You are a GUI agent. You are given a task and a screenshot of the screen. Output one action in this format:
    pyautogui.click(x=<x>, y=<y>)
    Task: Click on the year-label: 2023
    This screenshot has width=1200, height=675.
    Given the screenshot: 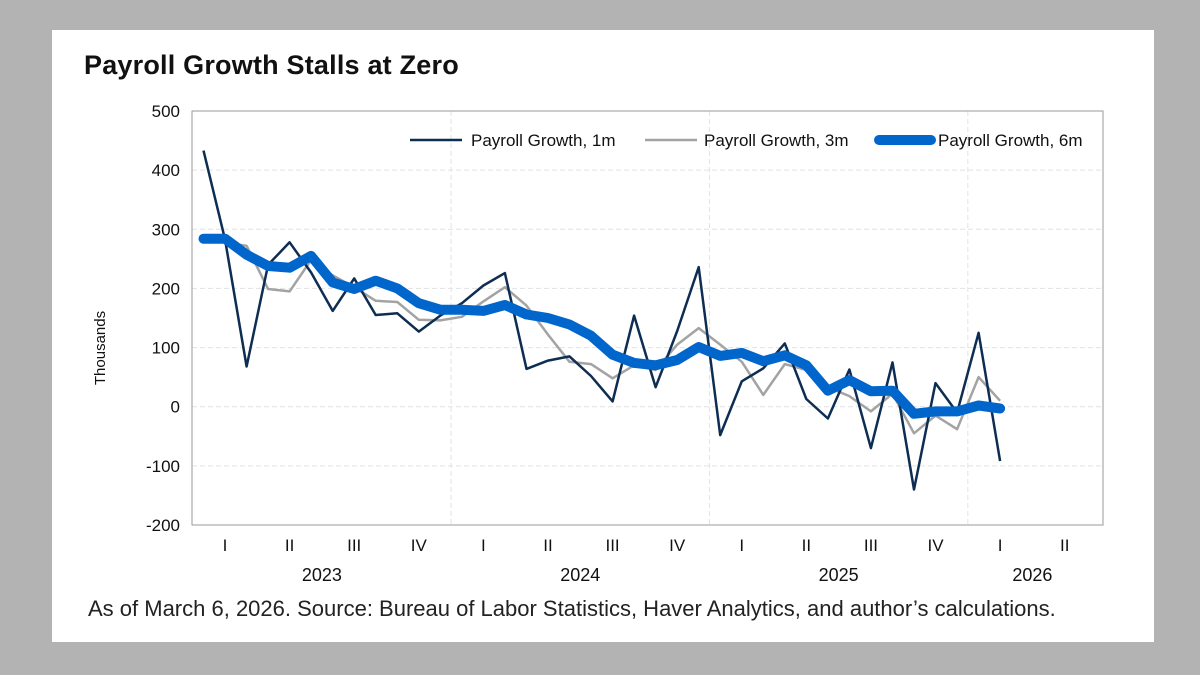 What is the action you would take?
    pyautogui.click(x=322, y=575)
    